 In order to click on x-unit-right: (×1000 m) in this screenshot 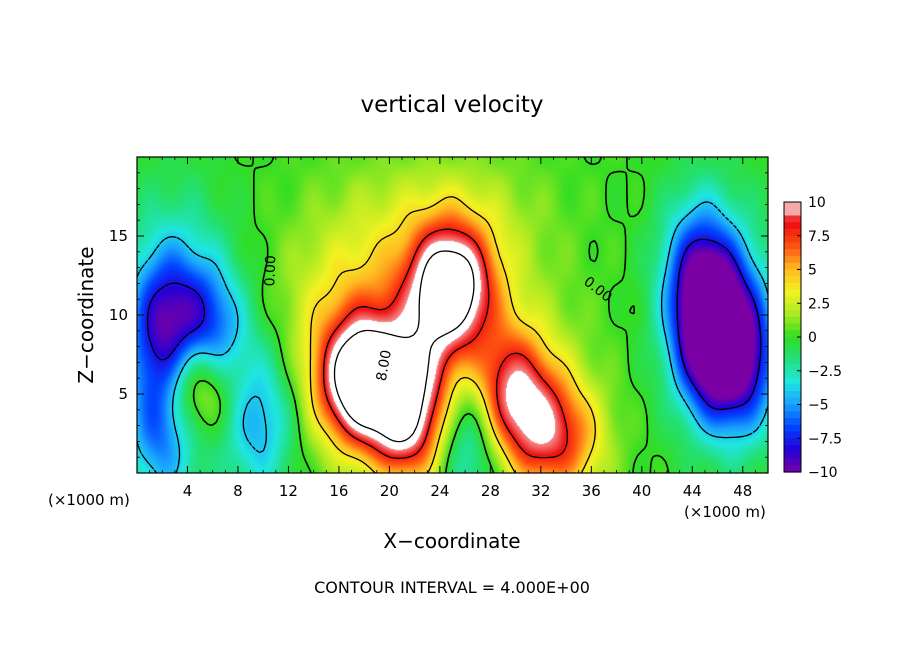, I will do `click(725, 512)`.